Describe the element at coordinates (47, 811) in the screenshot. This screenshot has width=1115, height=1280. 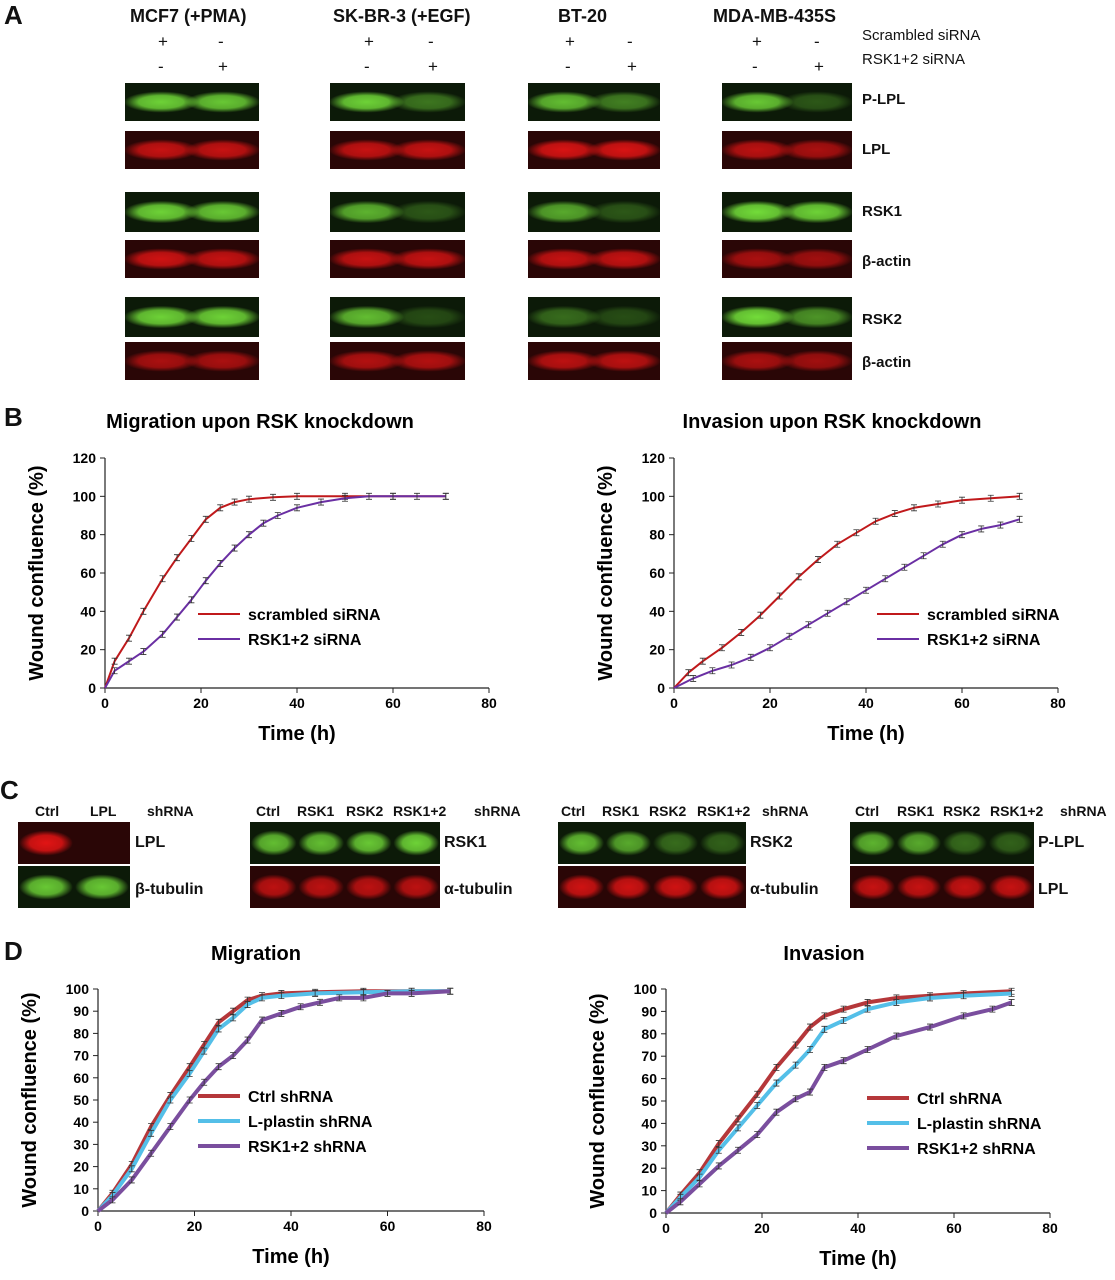
I see `lane-label-g0-0: Ctrl` at that location.